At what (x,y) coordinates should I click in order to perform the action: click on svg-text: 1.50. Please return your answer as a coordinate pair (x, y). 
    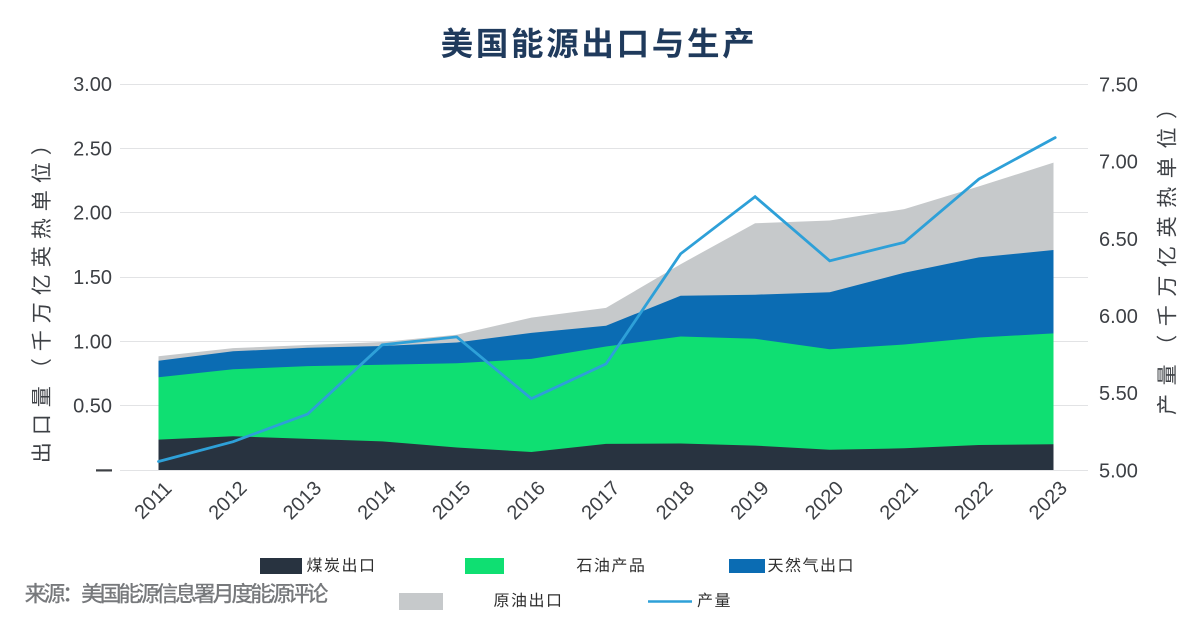
    Looking at the image, I should click on (92, 278).